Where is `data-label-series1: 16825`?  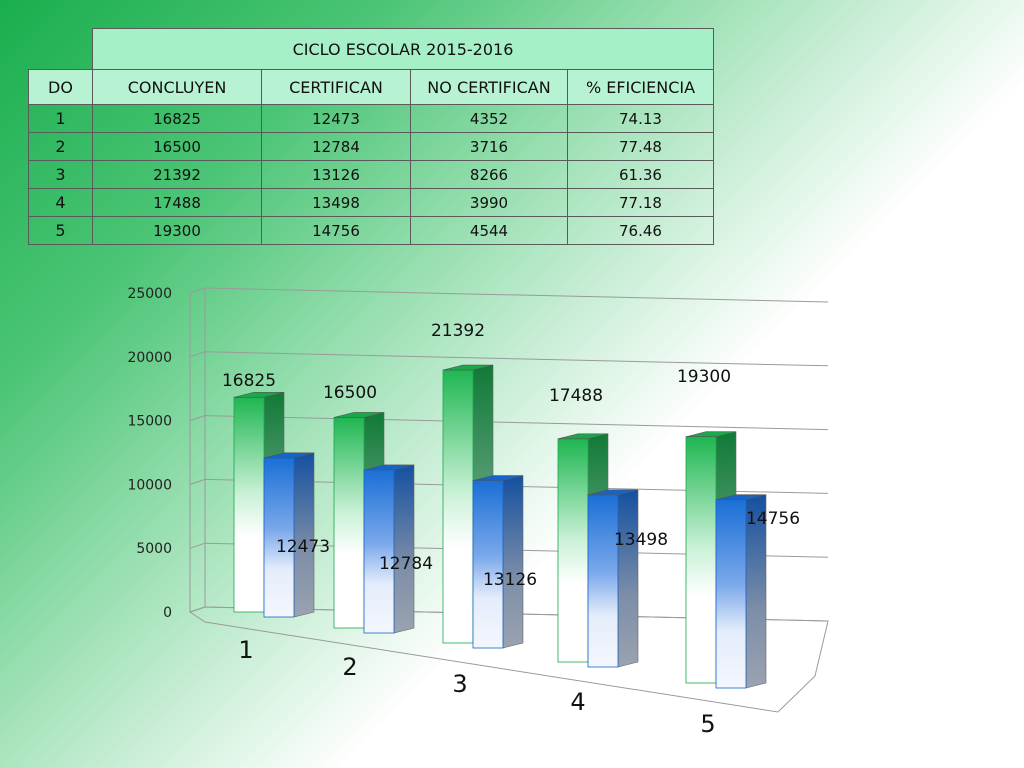 data-label-series1: 16825 is located at coordinates (249, 381).